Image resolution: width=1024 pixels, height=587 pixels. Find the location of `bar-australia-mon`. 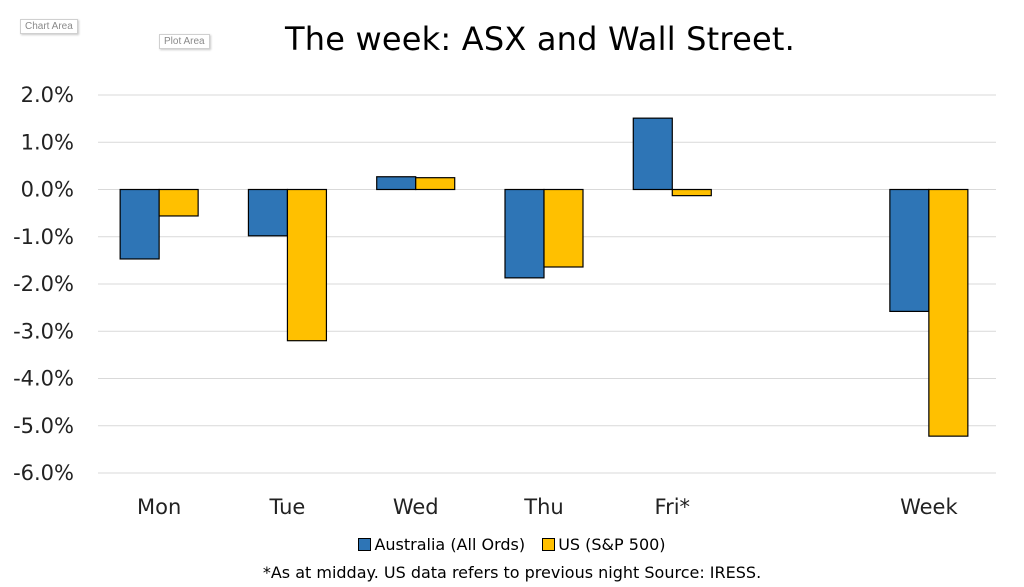

bar-australia-mon is located at coordinates (139, 224).